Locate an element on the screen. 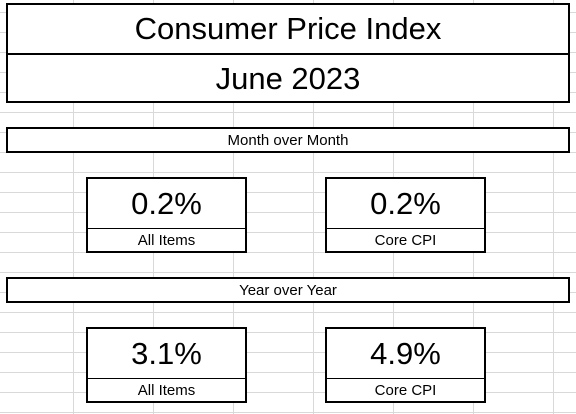 The image size is (576, 414). mom-core-cpi-label: Core CPI is located at coordinates (405, 239).